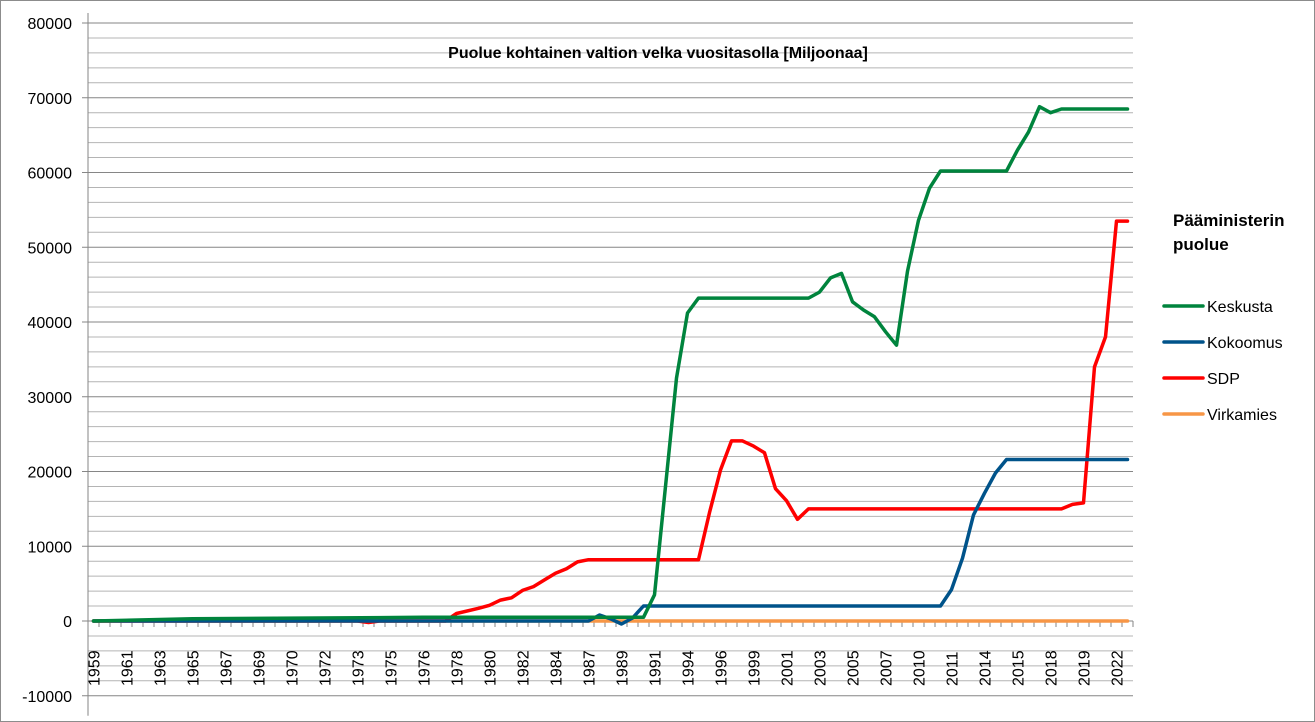 The width and height of the screenshot is (1315, 722). I want to click on x-tick-label: 2018, so click(1052, 668).